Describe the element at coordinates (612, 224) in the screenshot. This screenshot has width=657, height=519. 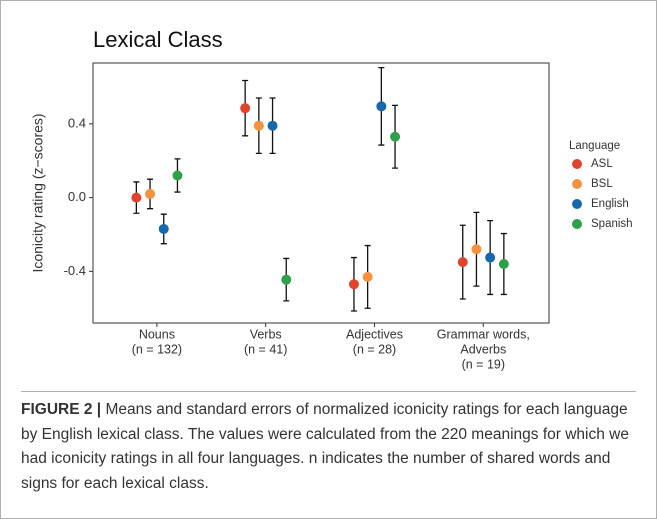
I see `legend-label: Spanish` at that location.